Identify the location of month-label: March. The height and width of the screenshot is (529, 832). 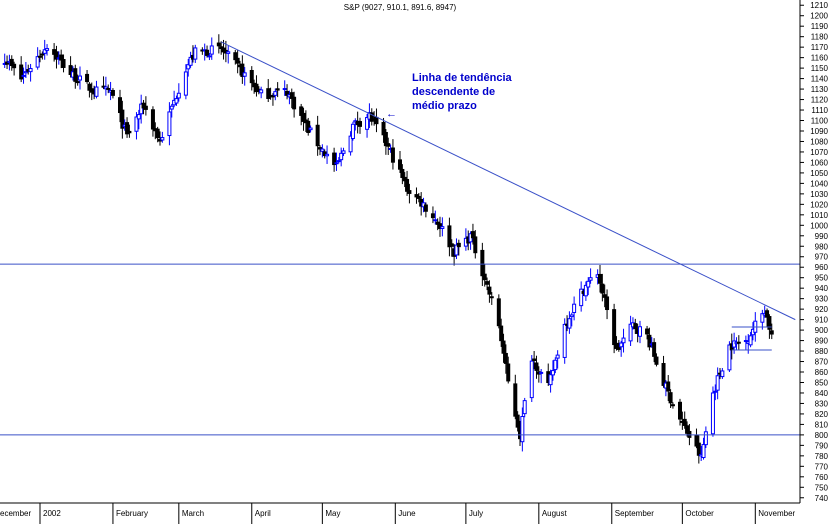
(193, 513).